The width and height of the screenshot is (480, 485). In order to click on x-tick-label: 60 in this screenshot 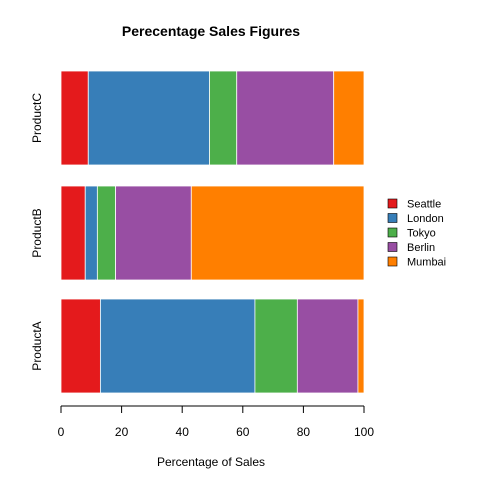, I will do `click(243, 432)`.